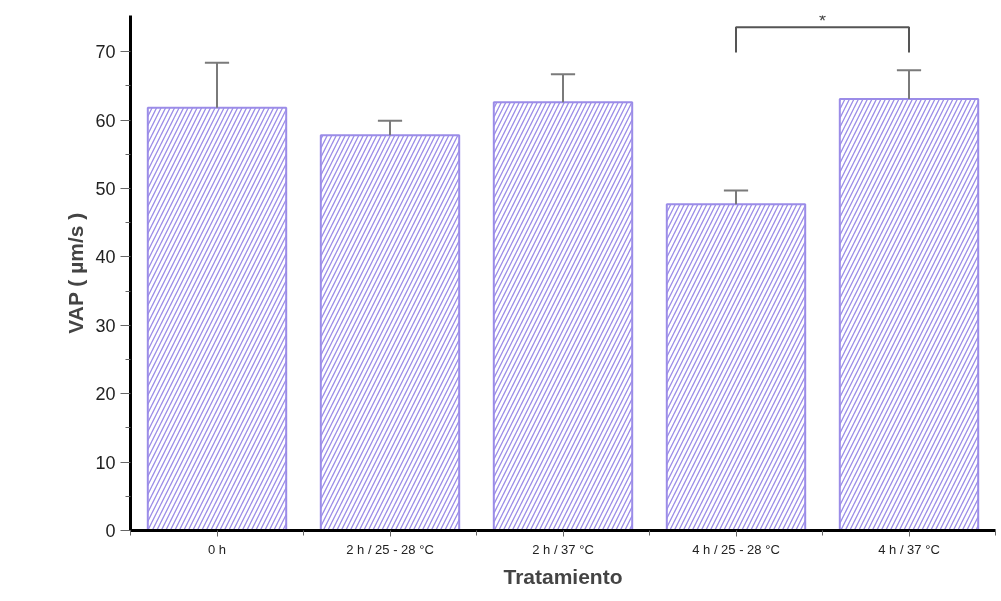 The image size is (1001, 601). What do you see at coordinates (105, 325) in the screenshot?
I see `y-tick-label: 30` at bounding box center [105, 325].